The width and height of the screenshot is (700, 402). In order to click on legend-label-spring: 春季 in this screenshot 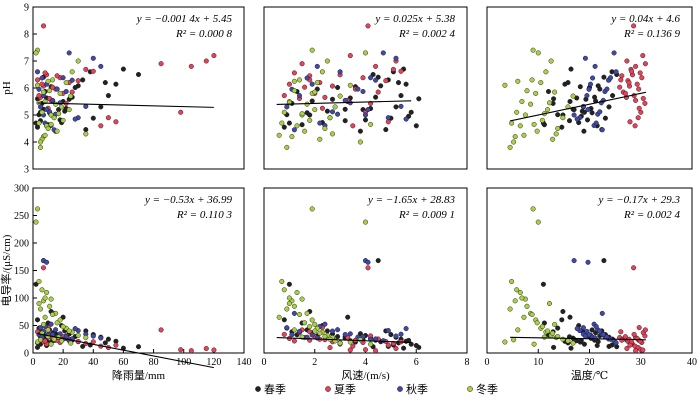, I will do `click(275, 389)`.